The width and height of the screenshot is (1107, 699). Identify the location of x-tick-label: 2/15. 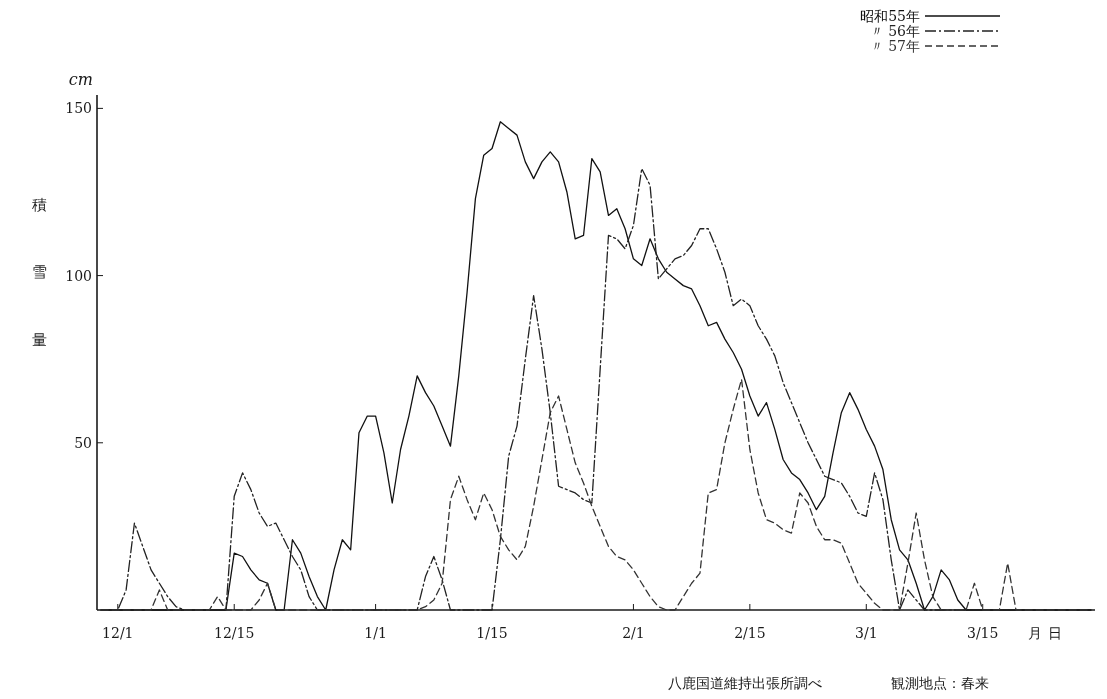
(750, 633).